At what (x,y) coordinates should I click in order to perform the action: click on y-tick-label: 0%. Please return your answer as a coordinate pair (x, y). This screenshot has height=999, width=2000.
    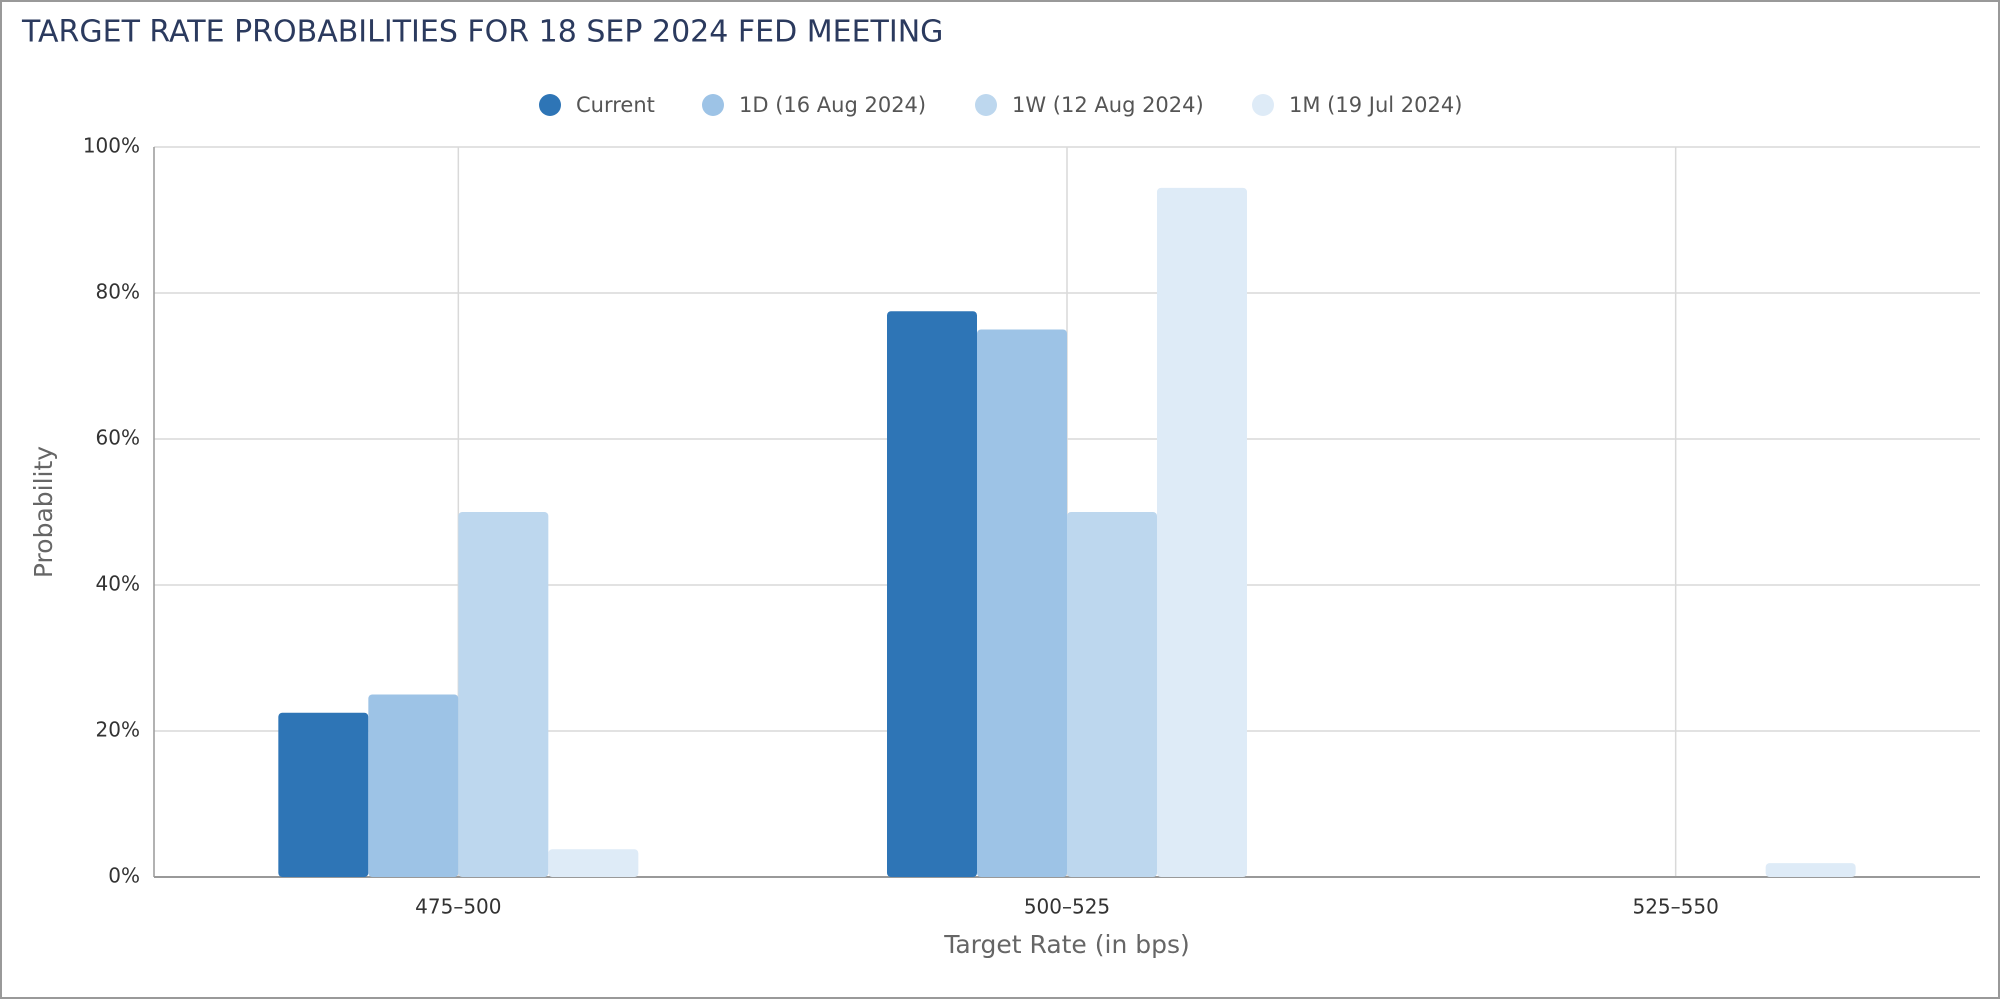
    Looking at the image, I should click on (124, 876).